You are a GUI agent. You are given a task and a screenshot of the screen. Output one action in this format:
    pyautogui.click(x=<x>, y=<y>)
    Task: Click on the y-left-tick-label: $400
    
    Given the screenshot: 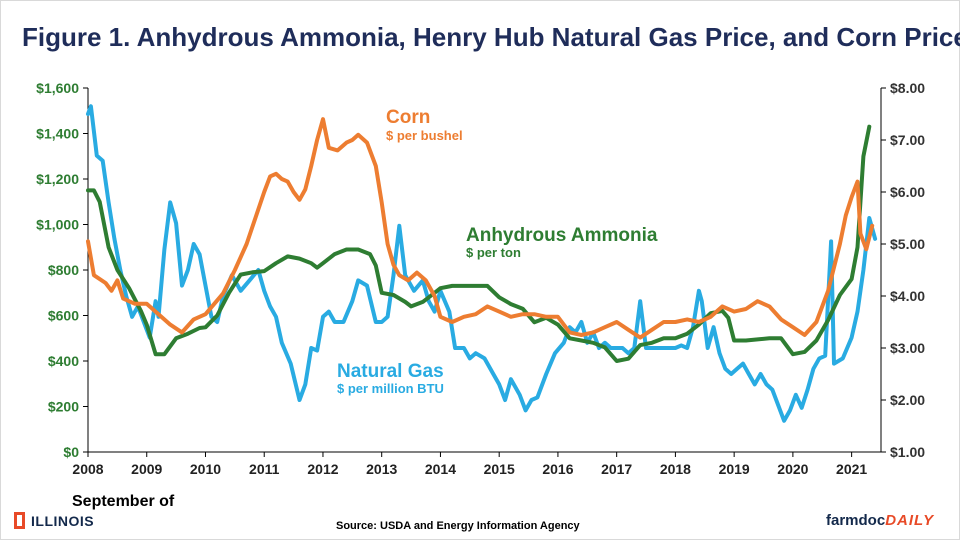 What is the action you would take?
    pyautogui.click(x=63, y=361)
    